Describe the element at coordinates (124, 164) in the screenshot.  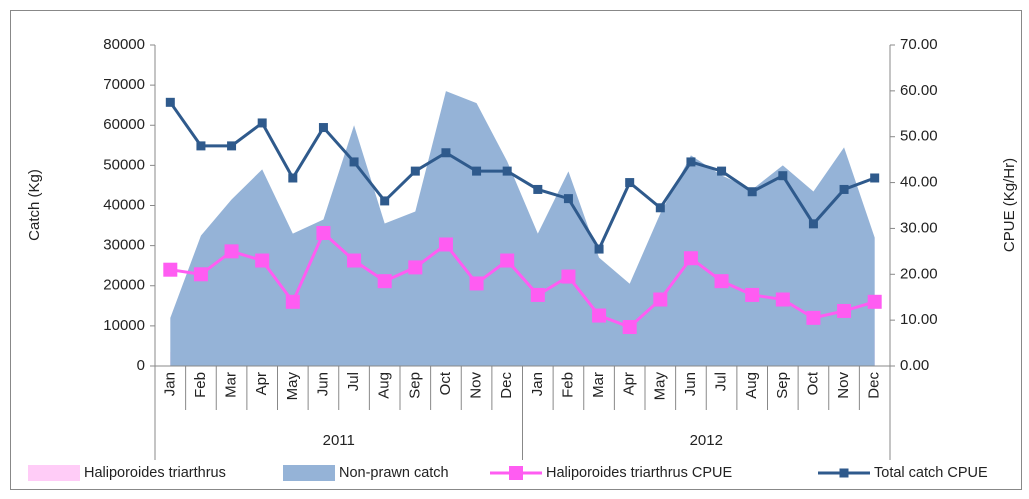
I see `y-tick-label: 50000` at that location.